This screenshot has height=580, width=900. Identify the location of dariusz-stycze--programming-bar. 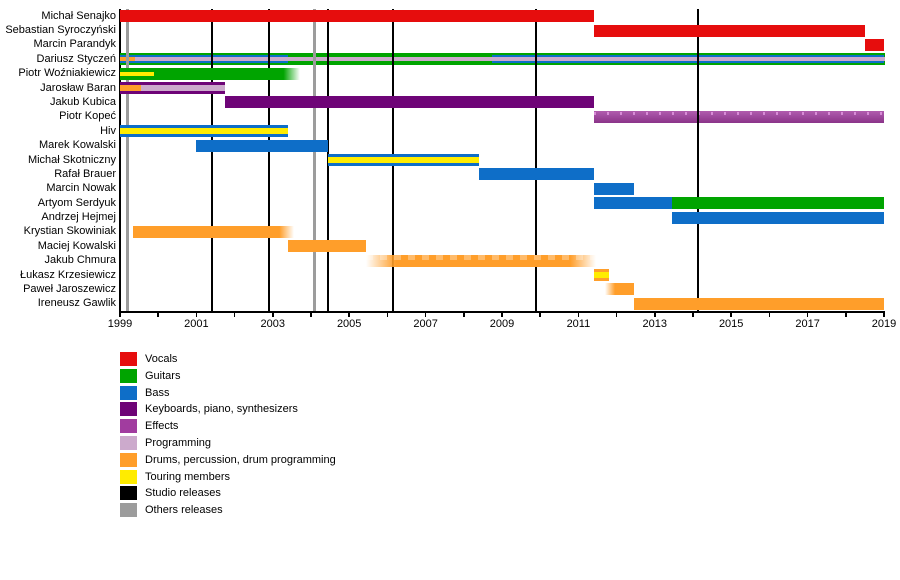
(502, 59).